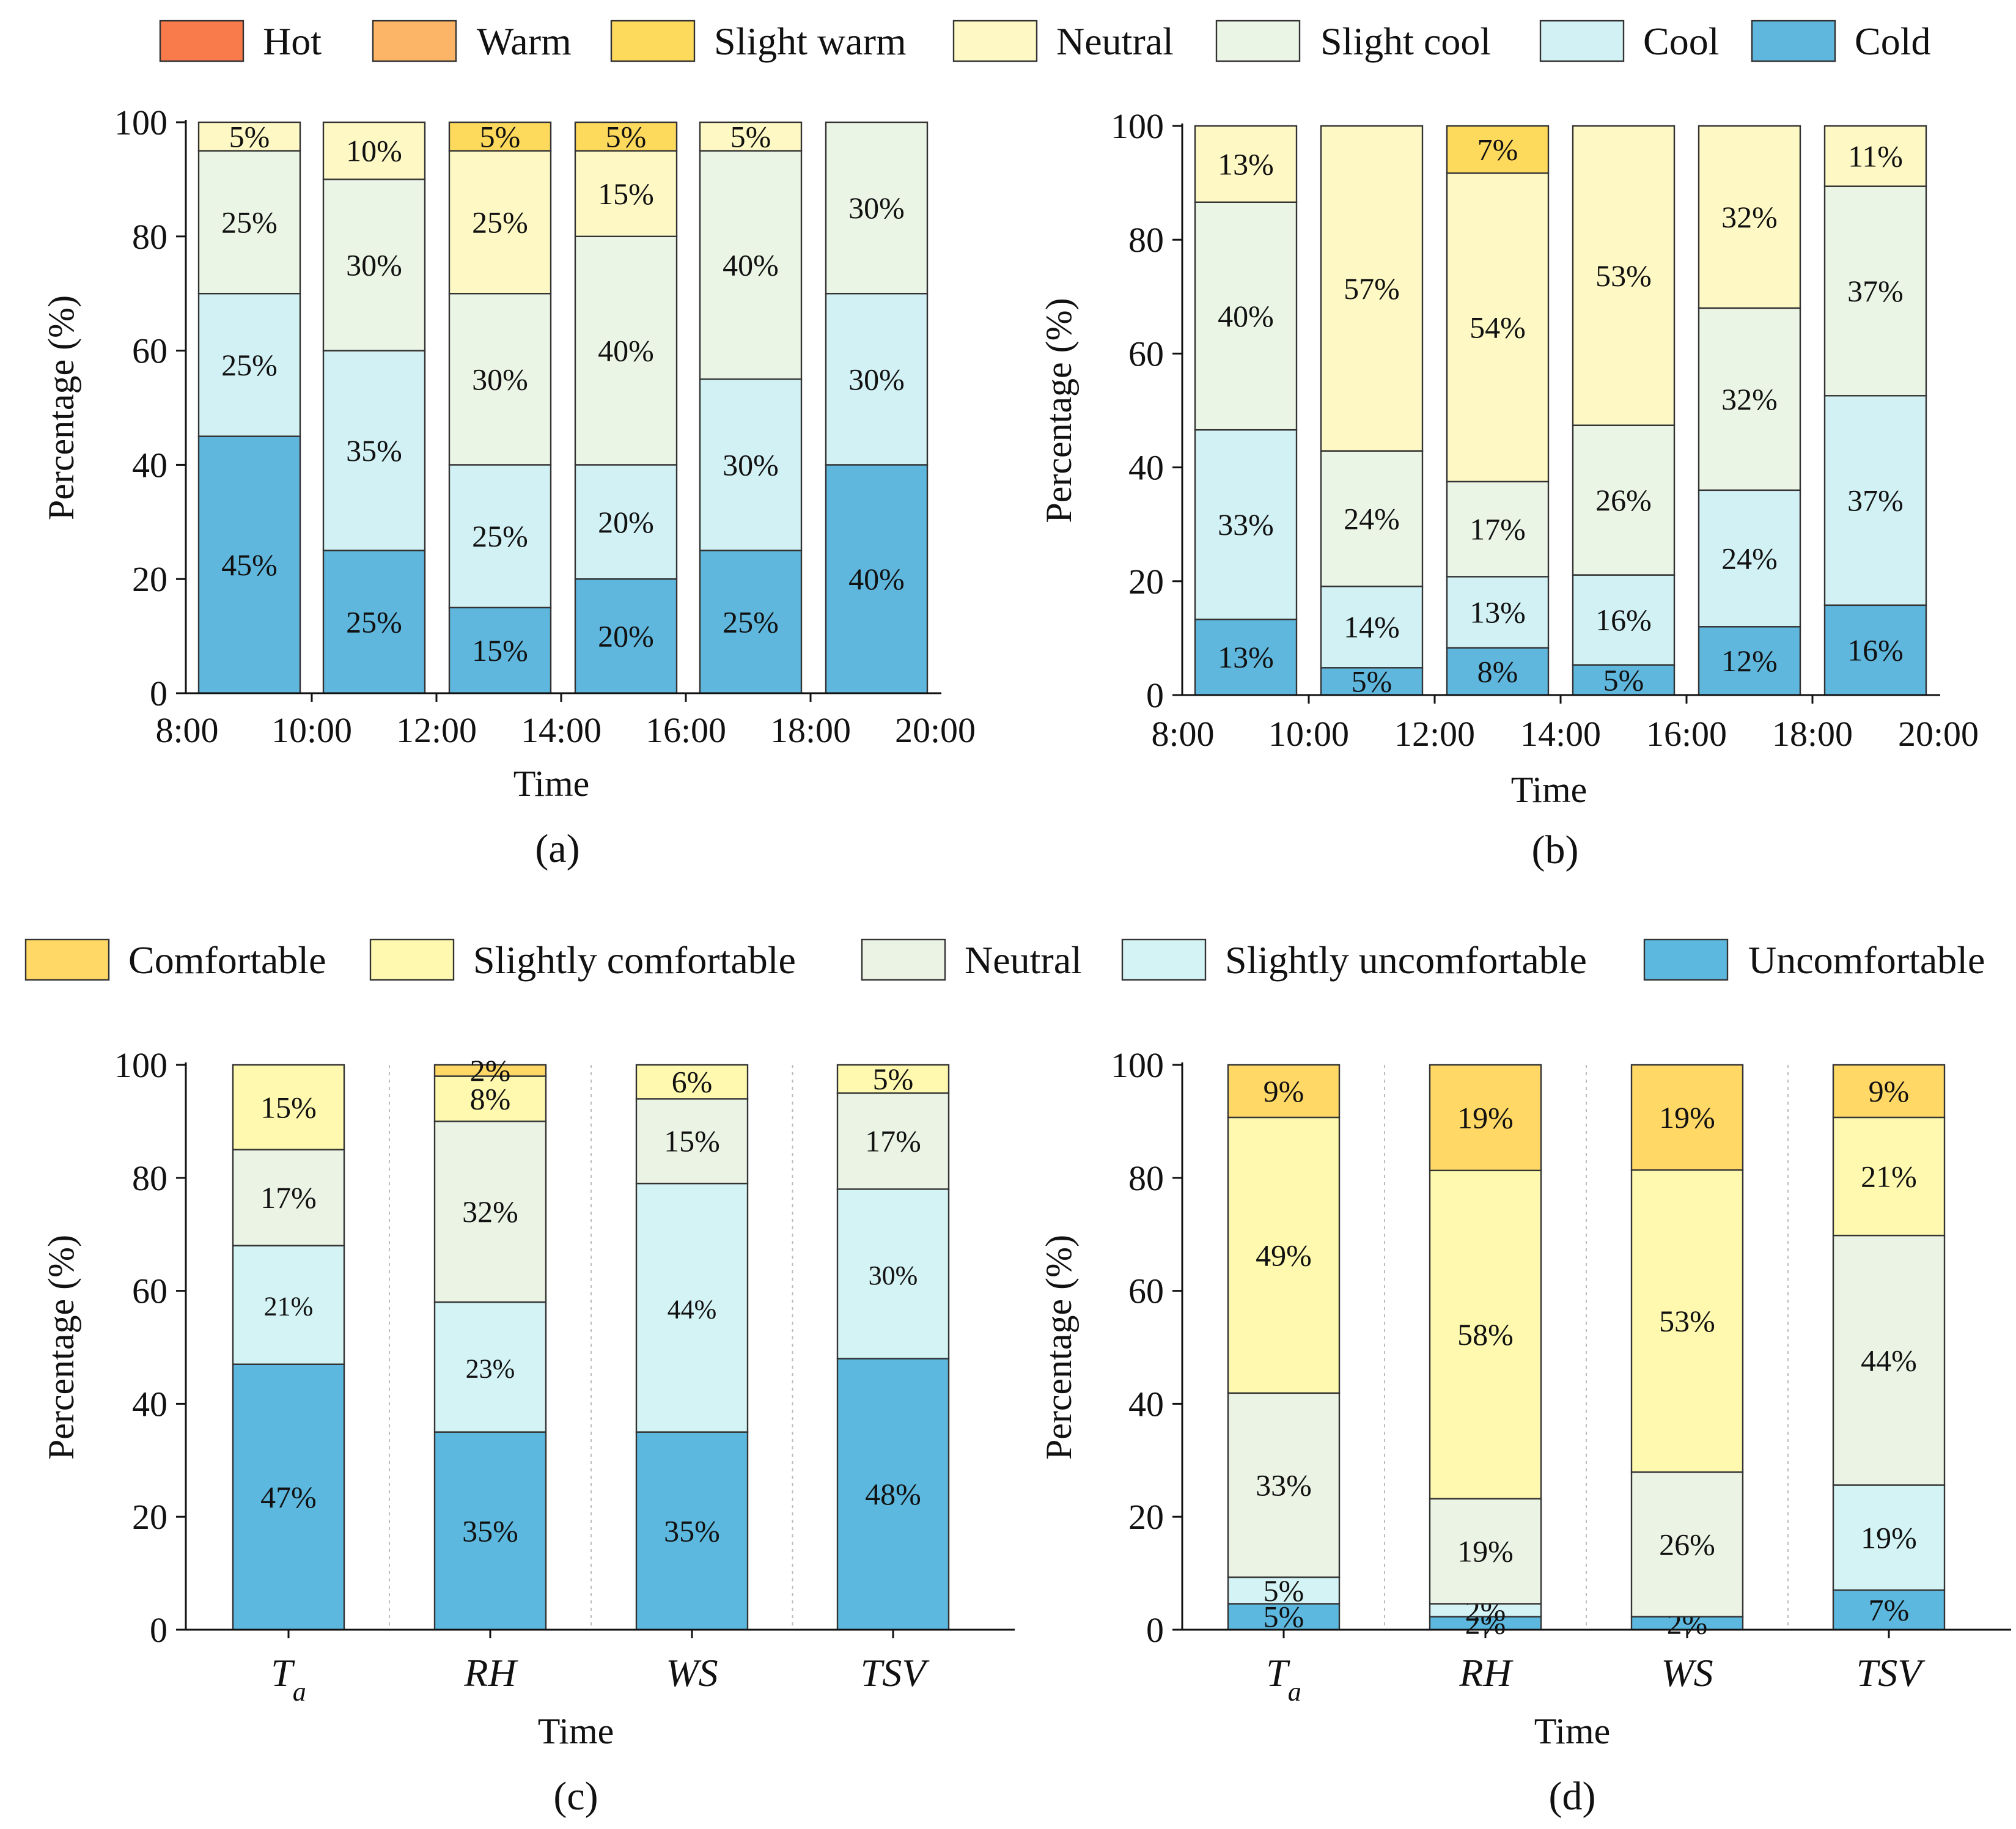 The width and height of the screenshot is (2016, 1829). What do you see at coordinates (1146, 1291) in the screenshot?
I see `y-tick-label: 60` at bounding box center [1146, 1291].